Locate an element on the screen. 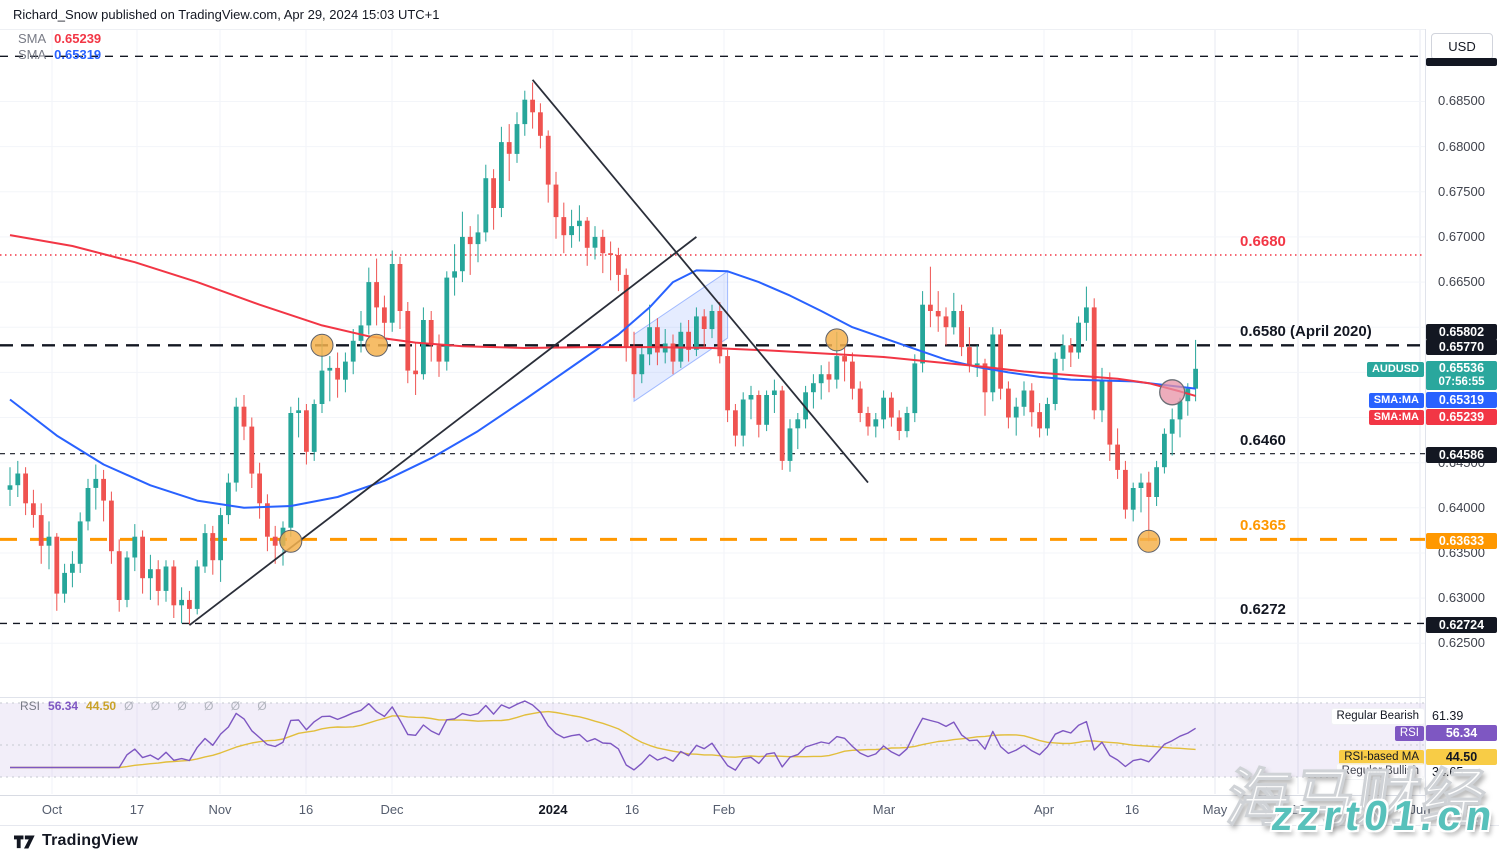 This screenshot has width=1499, height=857. price-scale is located at coordinates (1462, 427).